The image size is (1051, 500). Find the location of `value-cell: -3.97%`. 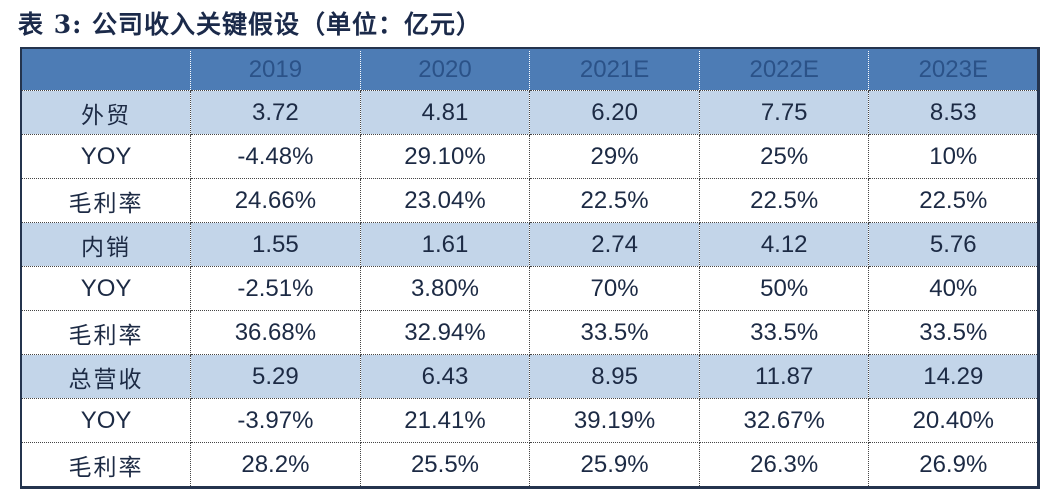

value-cell: -3.97% is located at coordinates (275, 420).